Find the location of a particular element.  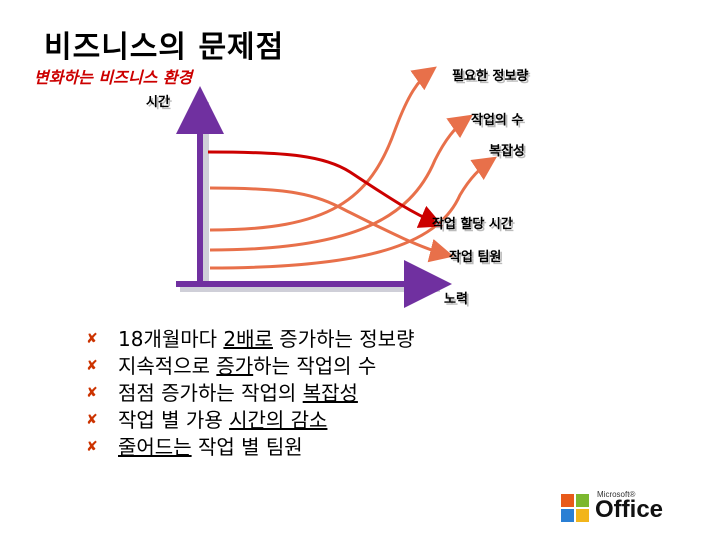

tasks-label-shadow: 작업의 수 is located at coordinates (499, 122).